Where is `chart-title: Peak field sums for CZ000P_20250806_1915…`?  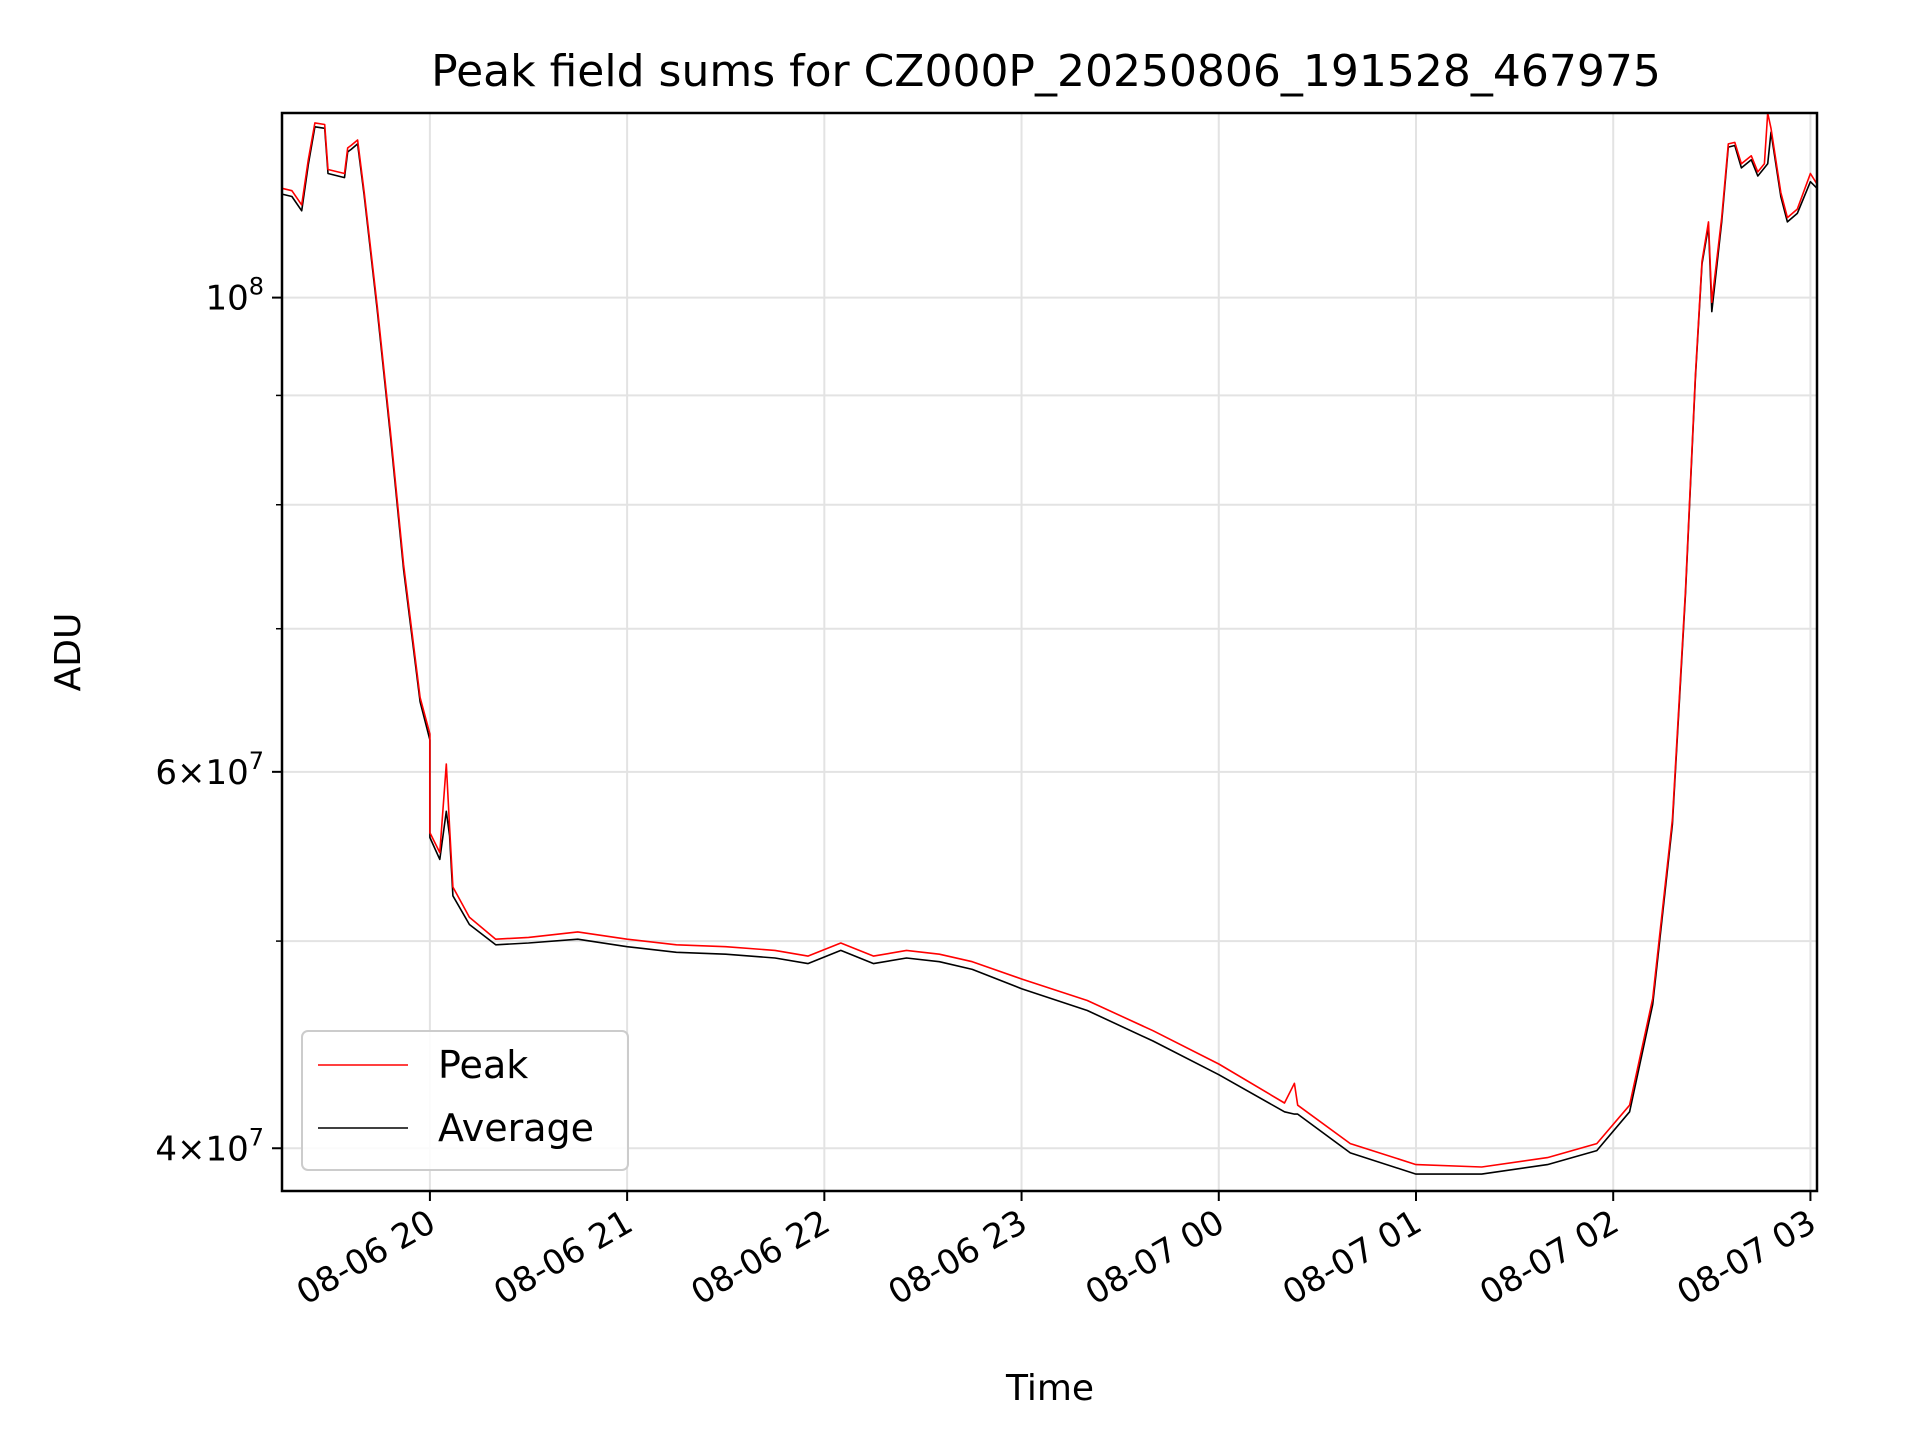
chart-title: Peak field sums for CZ000P_20250806_1915… is located at coordinates (1046, 71).